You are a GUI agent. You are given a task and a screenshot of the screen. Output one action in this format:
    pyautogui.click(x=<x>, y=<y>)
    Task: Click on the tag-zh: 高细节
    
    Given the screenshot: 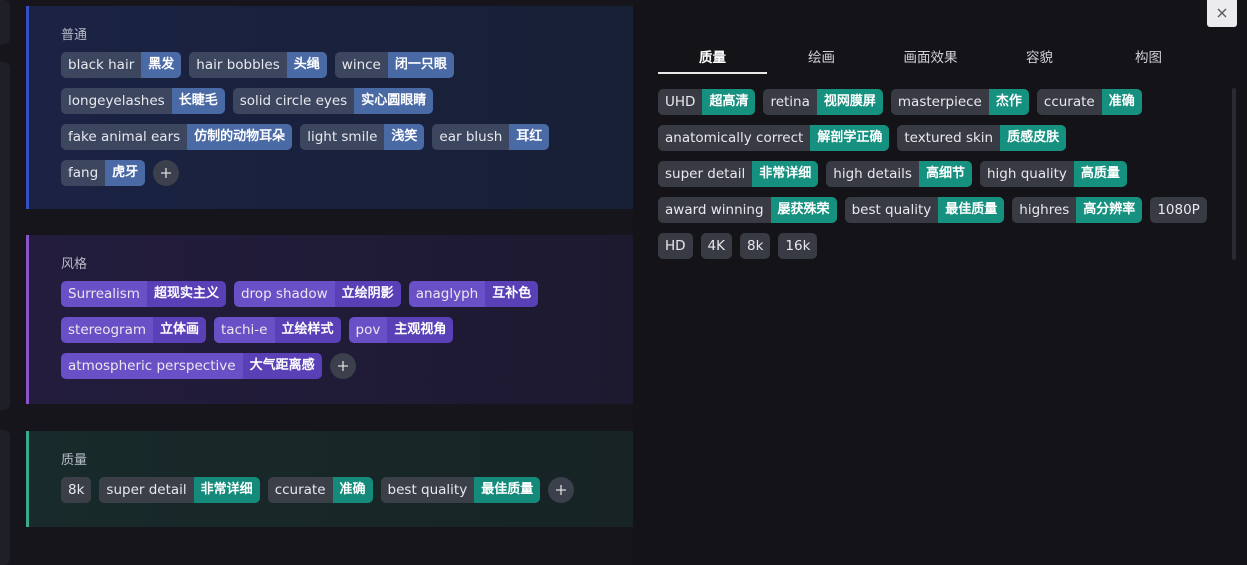 What is the action you would take?
    pyautogui.click(x=945, y=174)
    